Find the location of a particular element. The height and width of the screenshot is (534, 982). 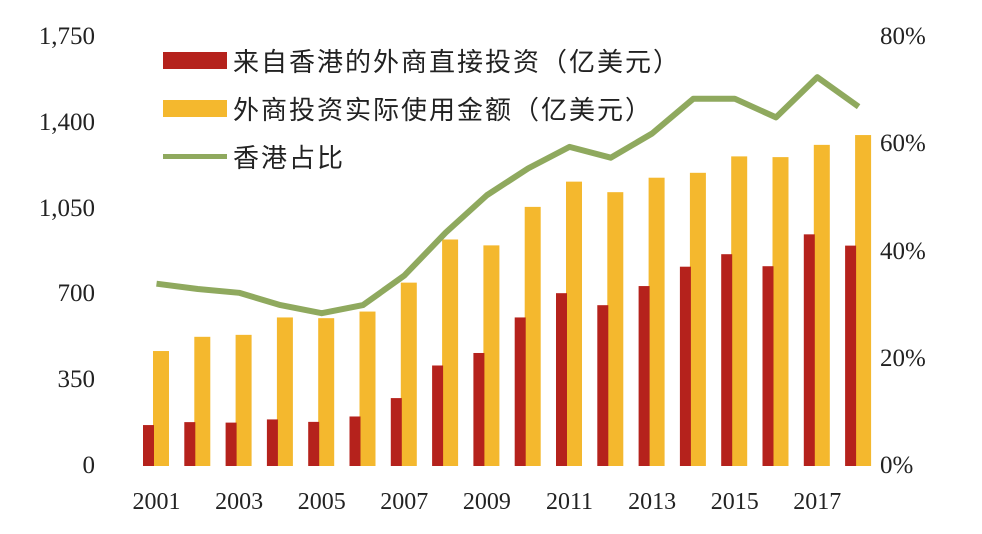

x-axis-tick-label: 2003 is located at coordinates (239, 502).